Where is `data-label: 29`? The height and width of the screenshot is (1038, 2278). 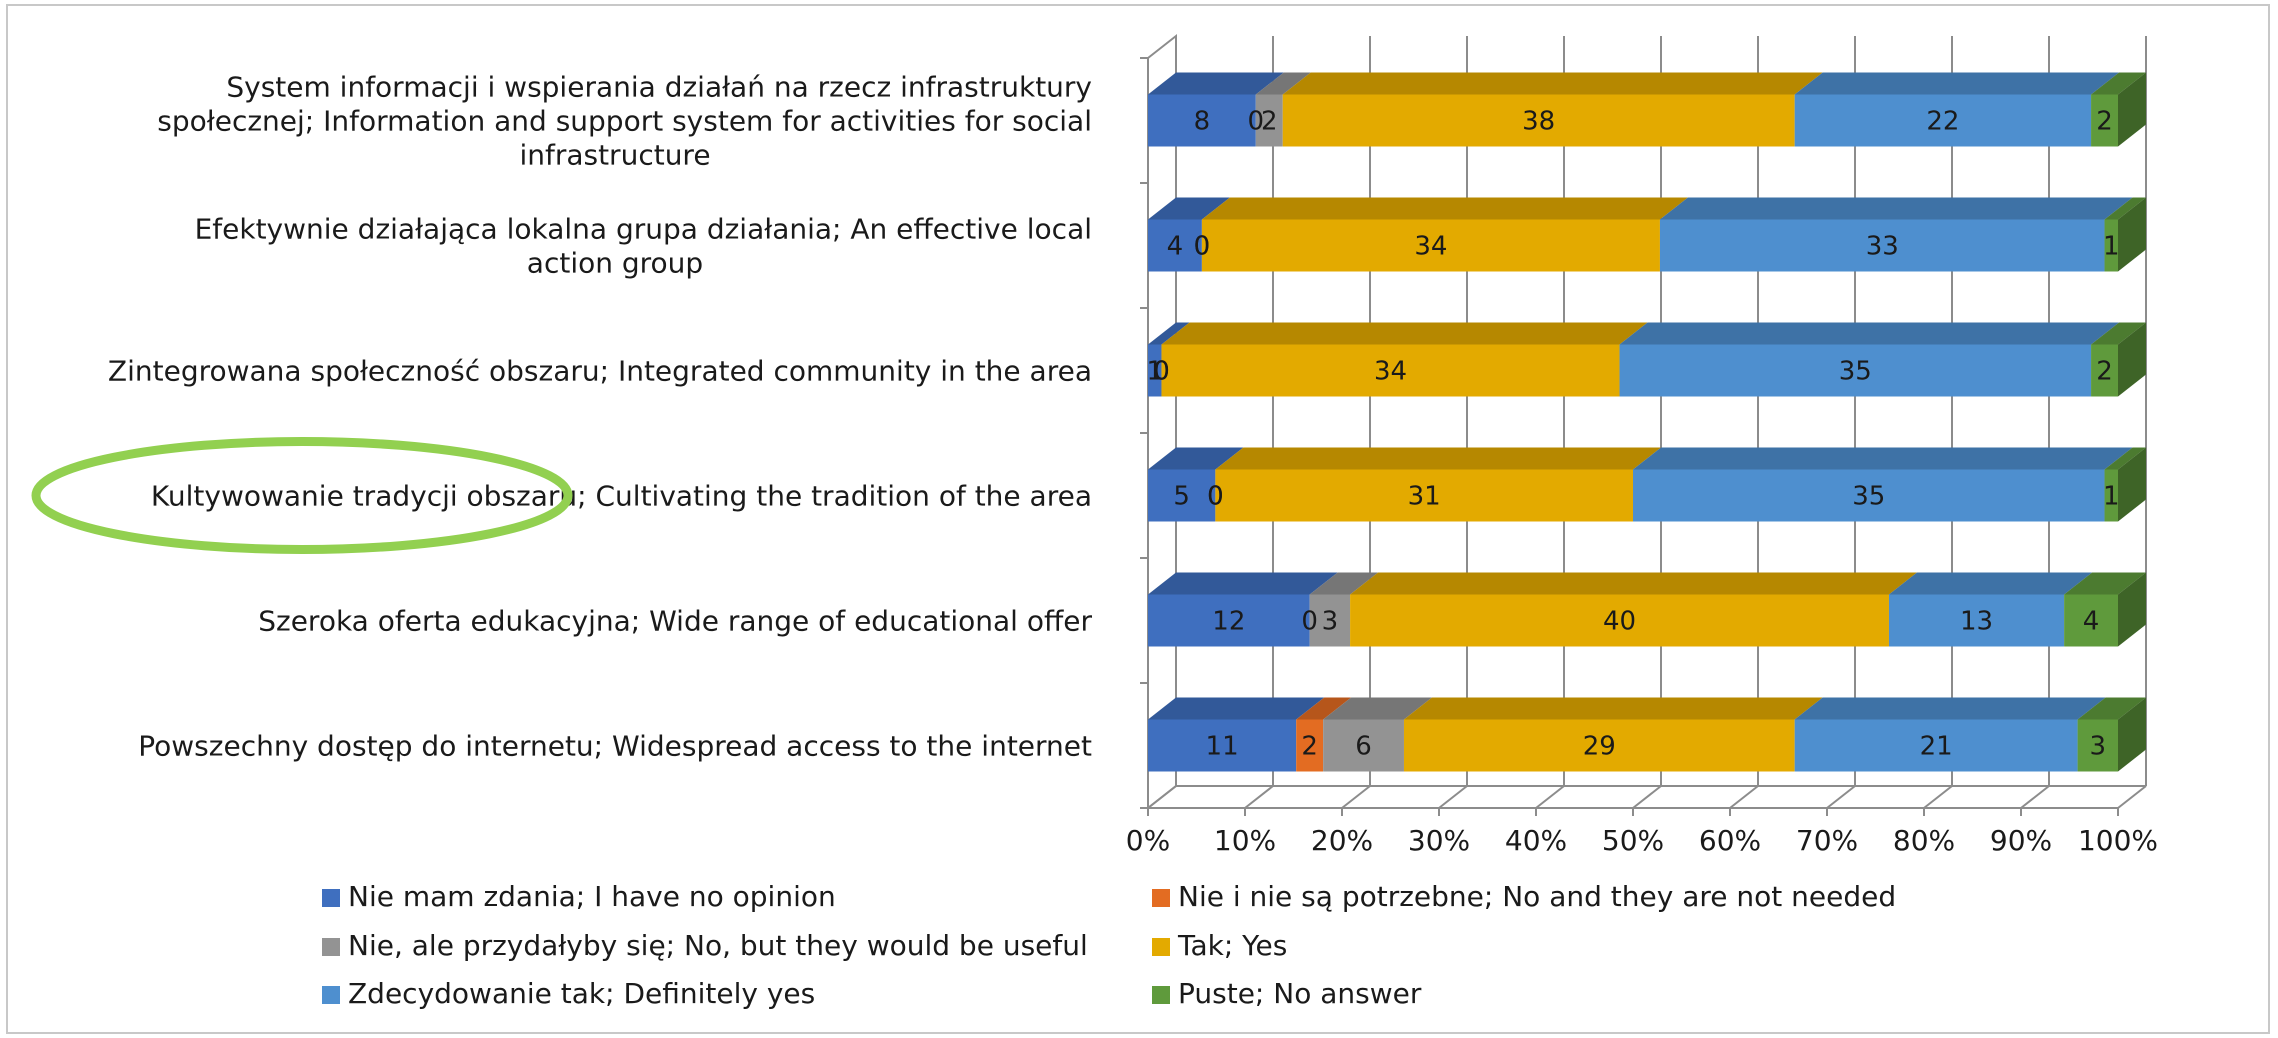
data-label: 29 is located at coordinates (1599, 747).